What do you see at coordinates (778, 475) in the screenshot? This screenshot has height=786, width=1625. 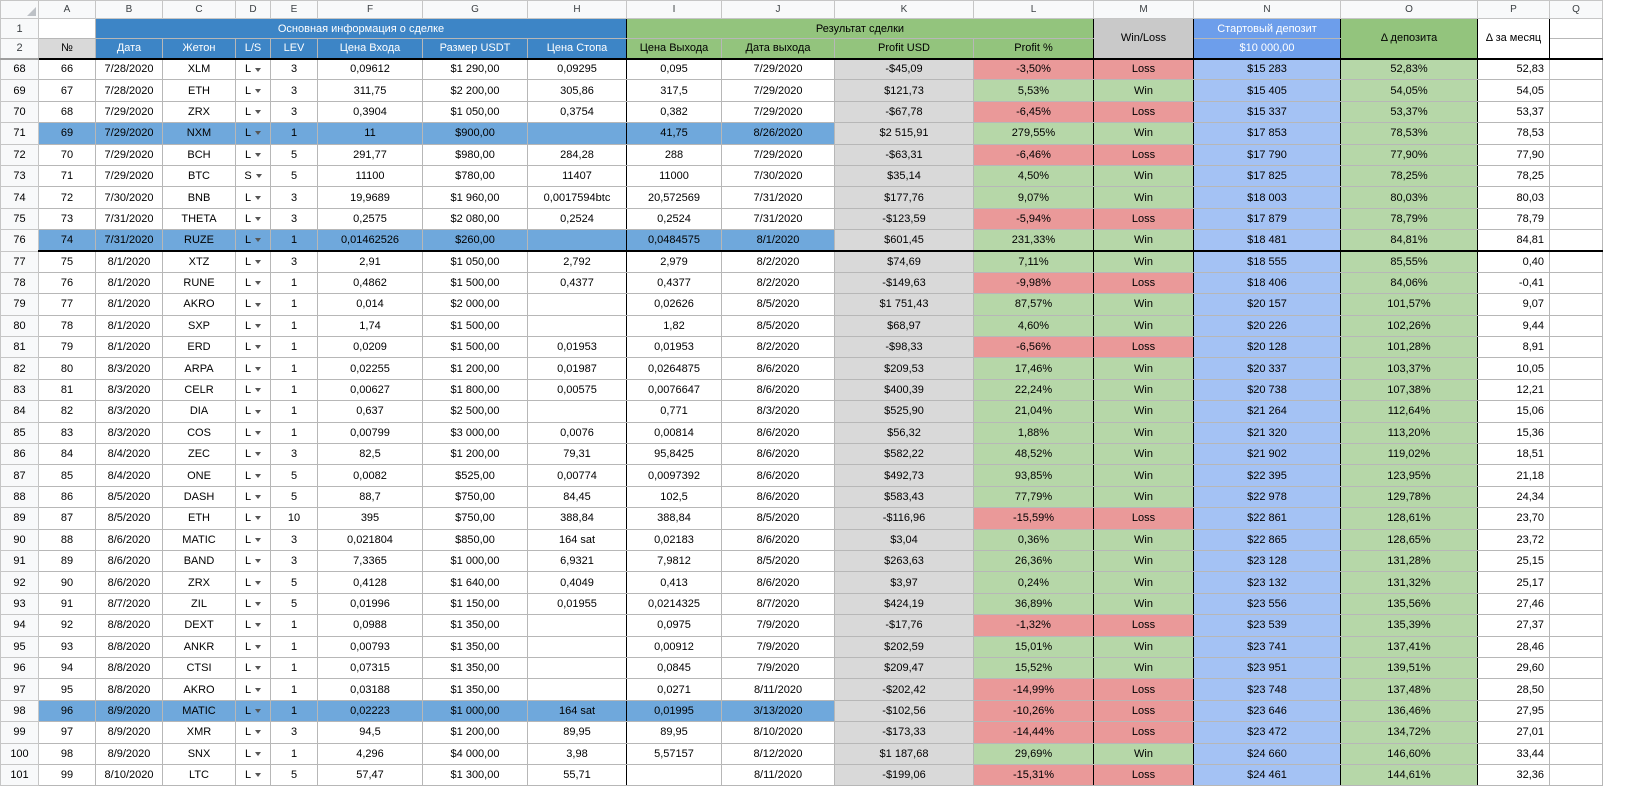 I see `cell-exit_date: 8/6/2020` at bounding box center [778, 475].